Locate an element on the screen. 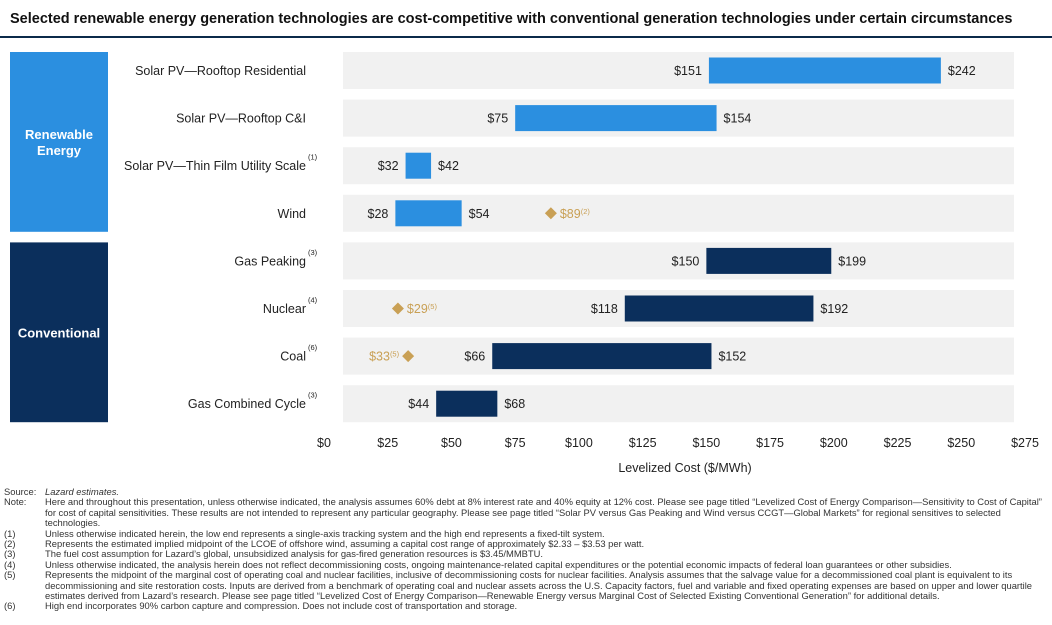 The height and width of the screenshot is (625, 1052). footnote-key: (6) is located at coordinates (10, 606).